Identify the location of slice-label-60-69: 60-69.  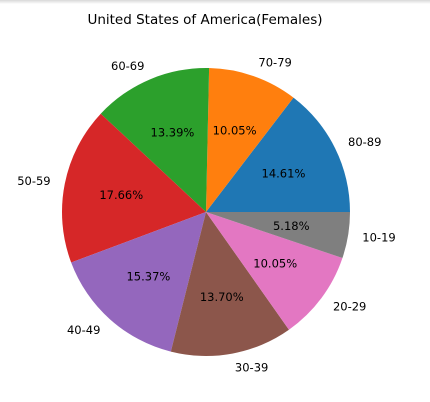
(127, 66).